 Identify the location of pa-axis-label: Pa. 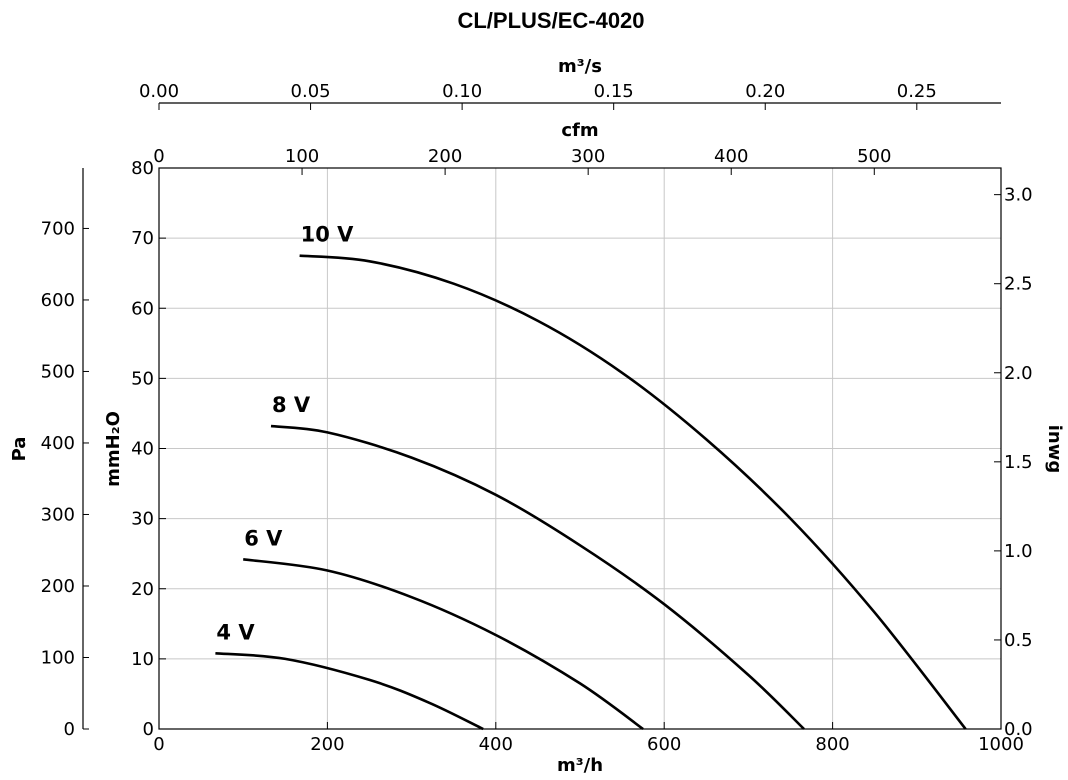
(19, 449).